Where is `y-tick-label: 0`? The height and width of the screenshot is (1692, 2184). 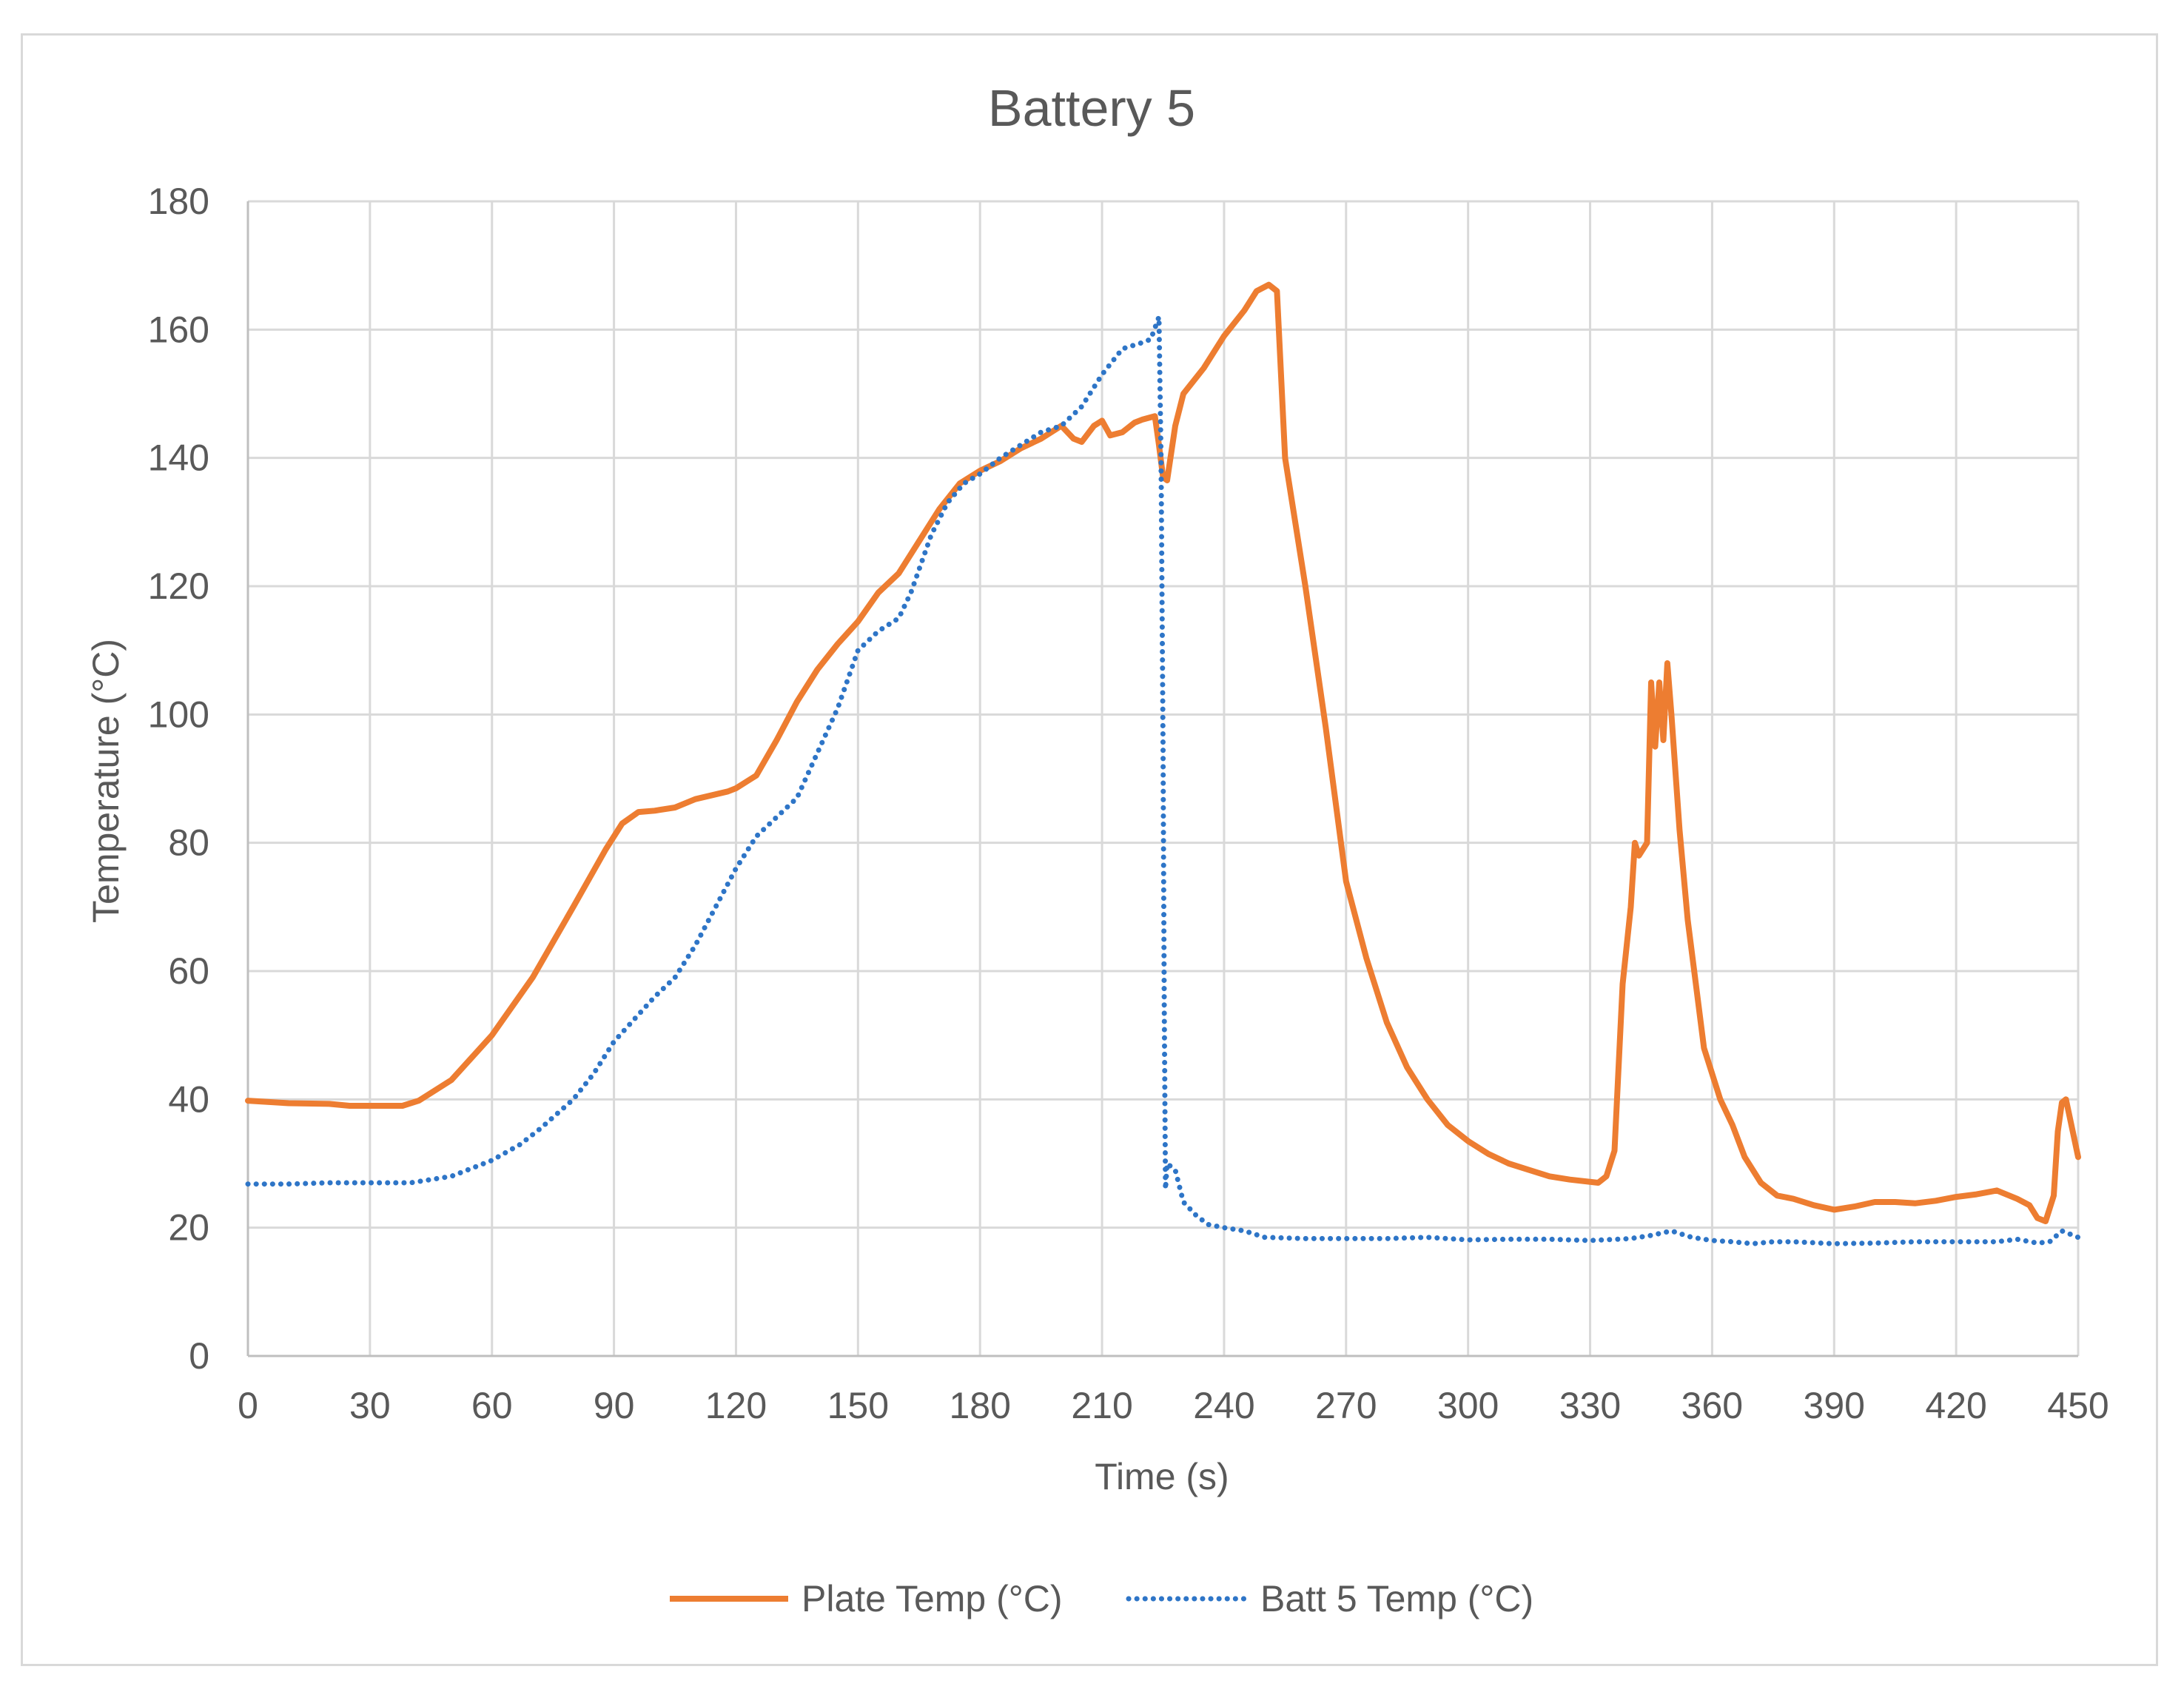
y-tick-label: 0 is located at coordinates (199, 1356).